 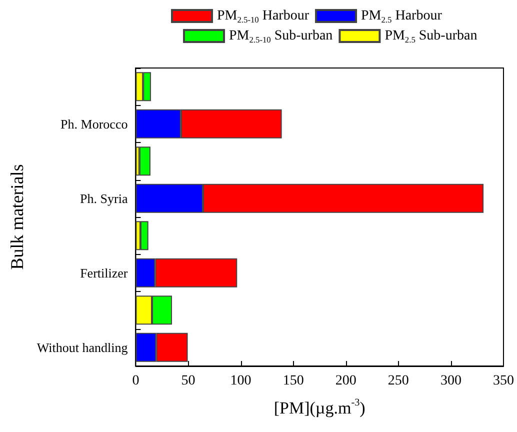 What do you see at coordinates (398, 381) in the screenshot?
I see `x-tick-label: 250` at bounding box center [398, 381].